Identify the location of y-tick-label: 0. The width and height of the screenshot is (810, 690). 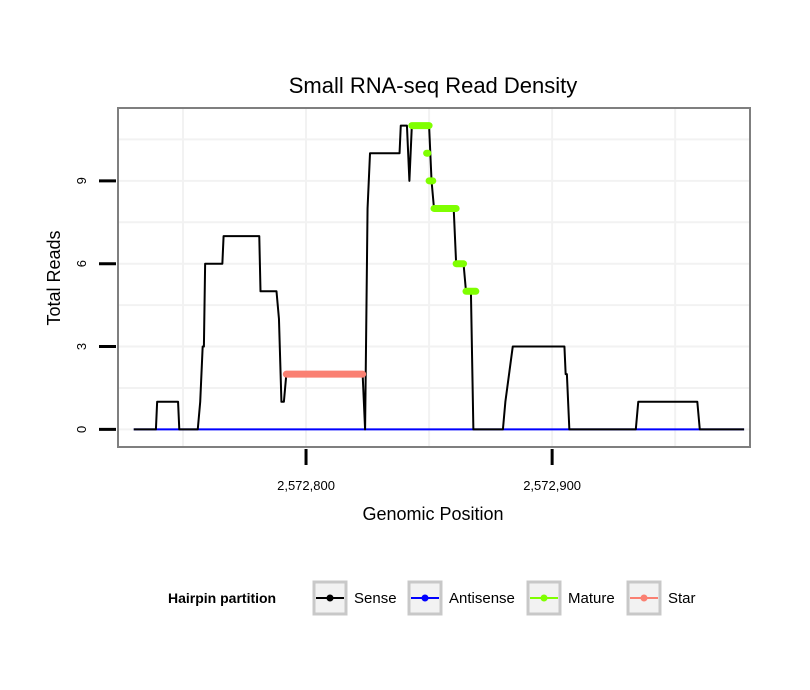
(81, 429).